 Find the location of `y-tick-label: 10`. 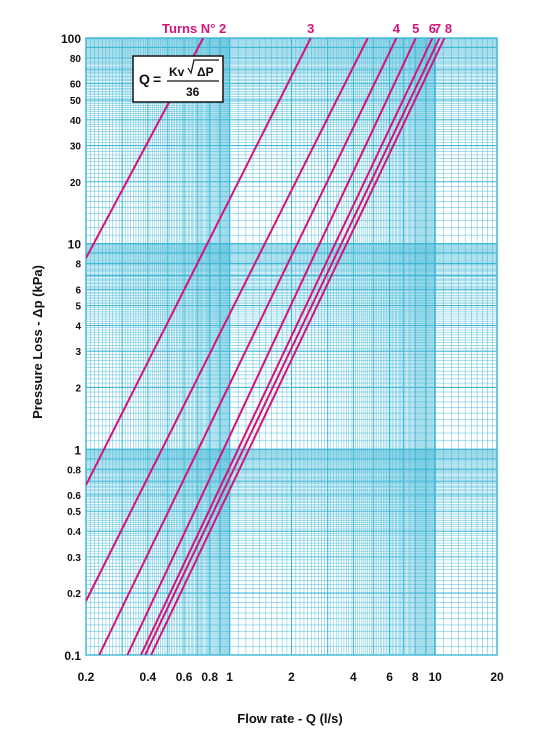

y-tick-label: 10 is located at coordinates (75, 245).